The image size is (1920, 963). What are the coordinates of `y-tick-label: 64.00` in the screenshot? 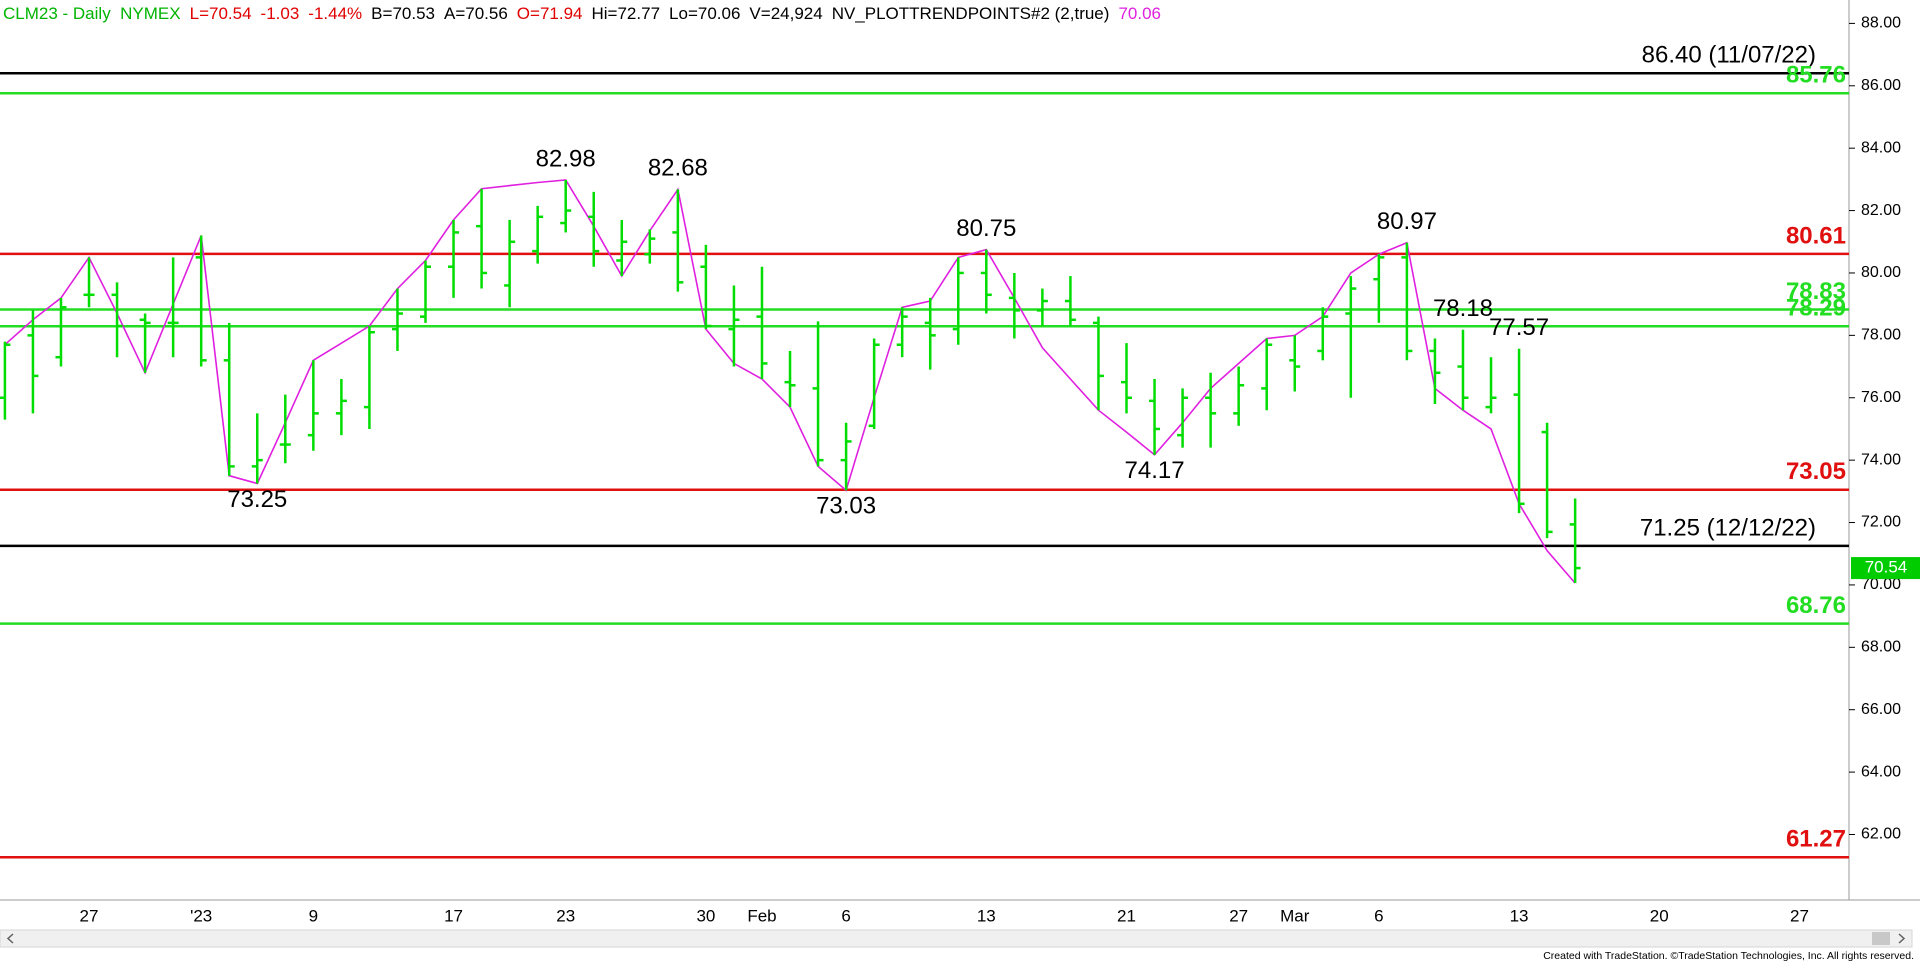 It's located at (1881, 771).